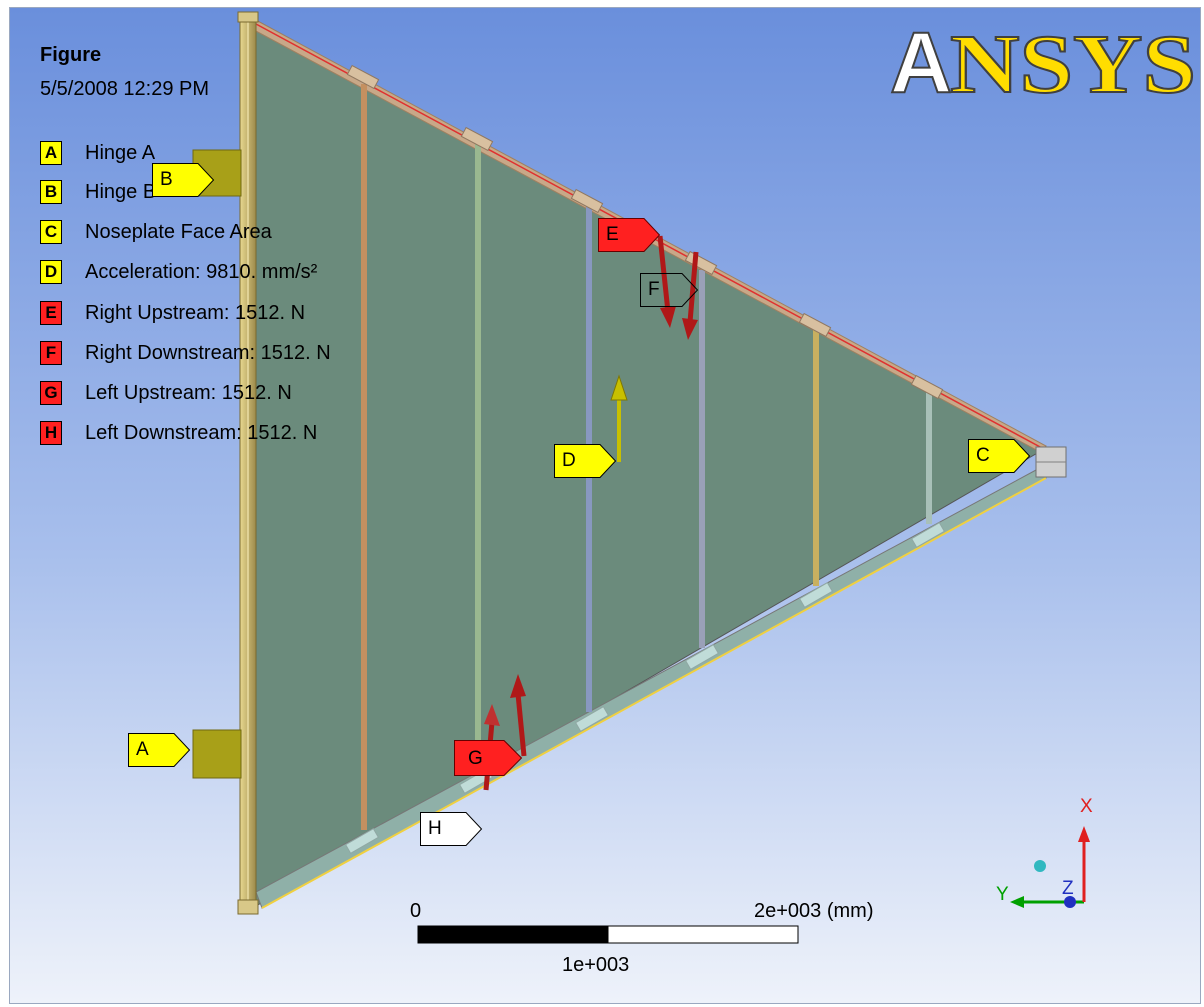 The image size is (1204, 1007). Describe the element at coordinates (51, 433) in the screenshot. I see `legend-swatch: H` at that location.